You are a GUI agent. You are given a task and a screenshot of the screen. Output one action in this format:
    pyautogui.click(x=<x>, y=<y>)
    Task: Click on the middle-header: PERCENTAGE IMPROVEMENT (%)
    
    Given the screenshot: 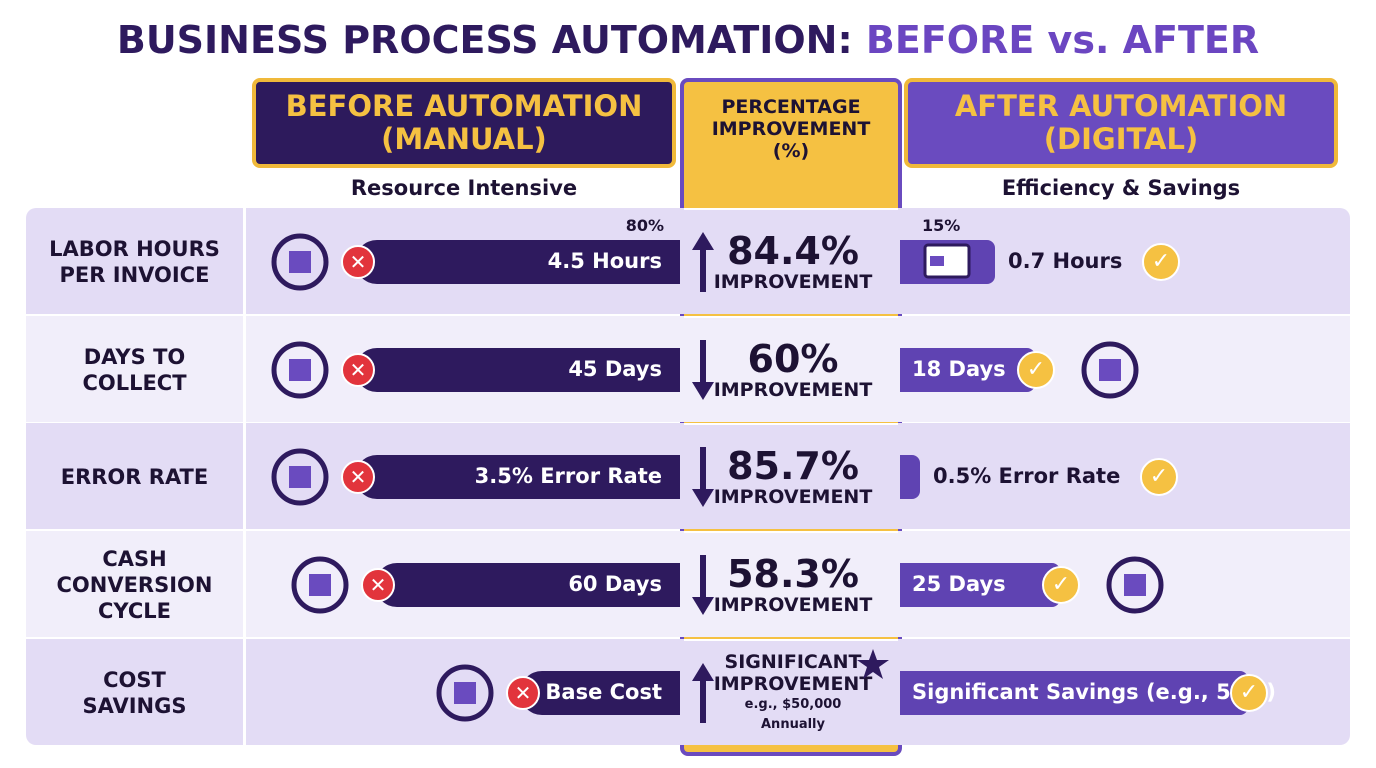 What is the action you would take?
    pyautogui.click(x=791, y=129)
    